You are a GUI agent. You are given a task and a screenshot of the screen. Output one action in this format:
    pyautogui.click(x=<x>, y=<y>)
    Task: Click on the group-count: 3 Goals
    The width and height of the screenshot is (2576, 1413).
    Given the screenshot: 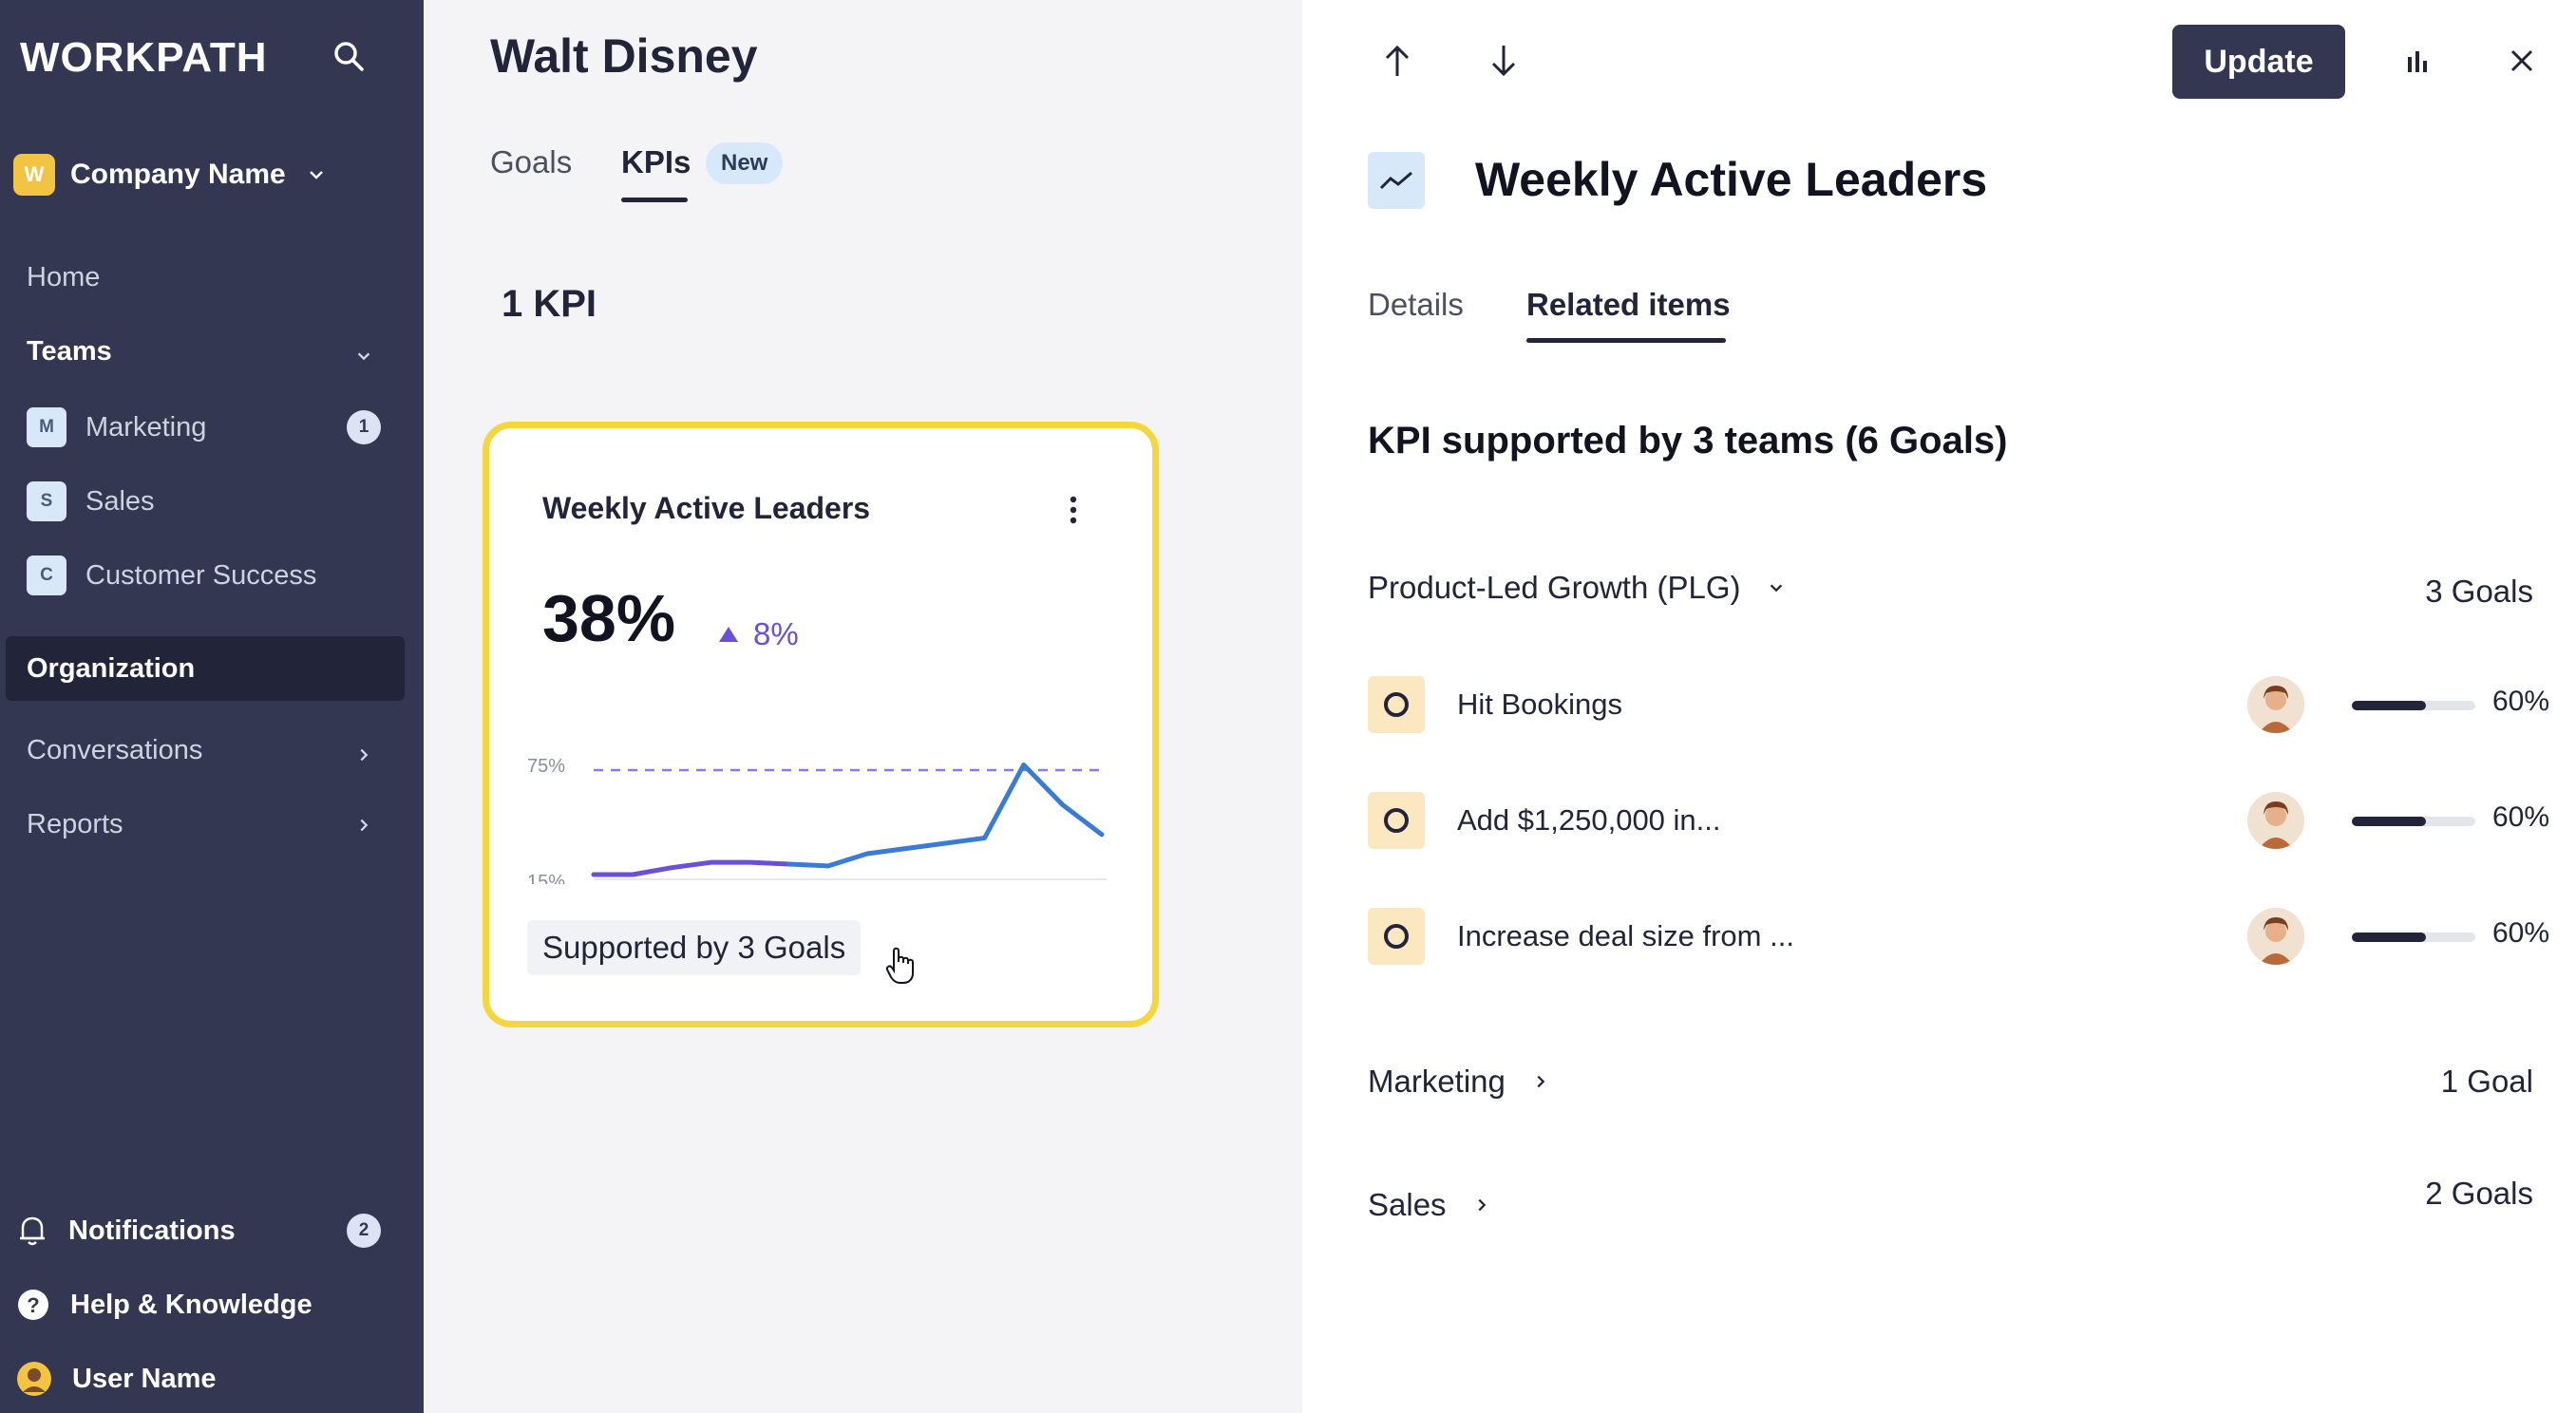 What is the action you would take?
    pyautogui.click(x=2479, y=591)
    